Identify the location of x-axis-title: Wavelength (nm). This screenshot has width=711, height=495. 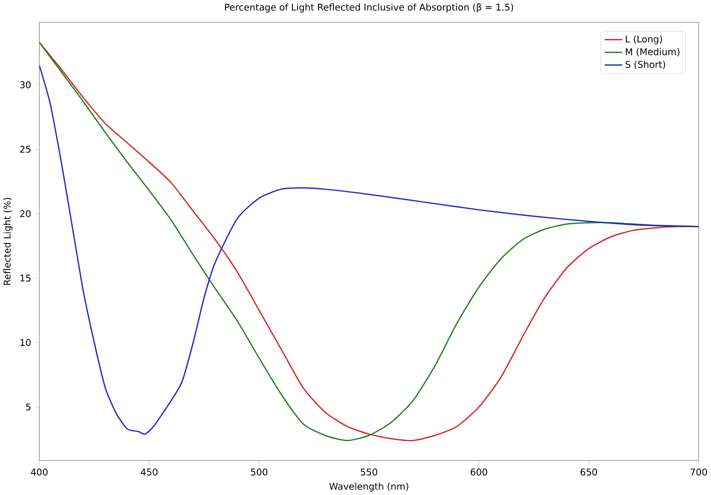
(368, 487).